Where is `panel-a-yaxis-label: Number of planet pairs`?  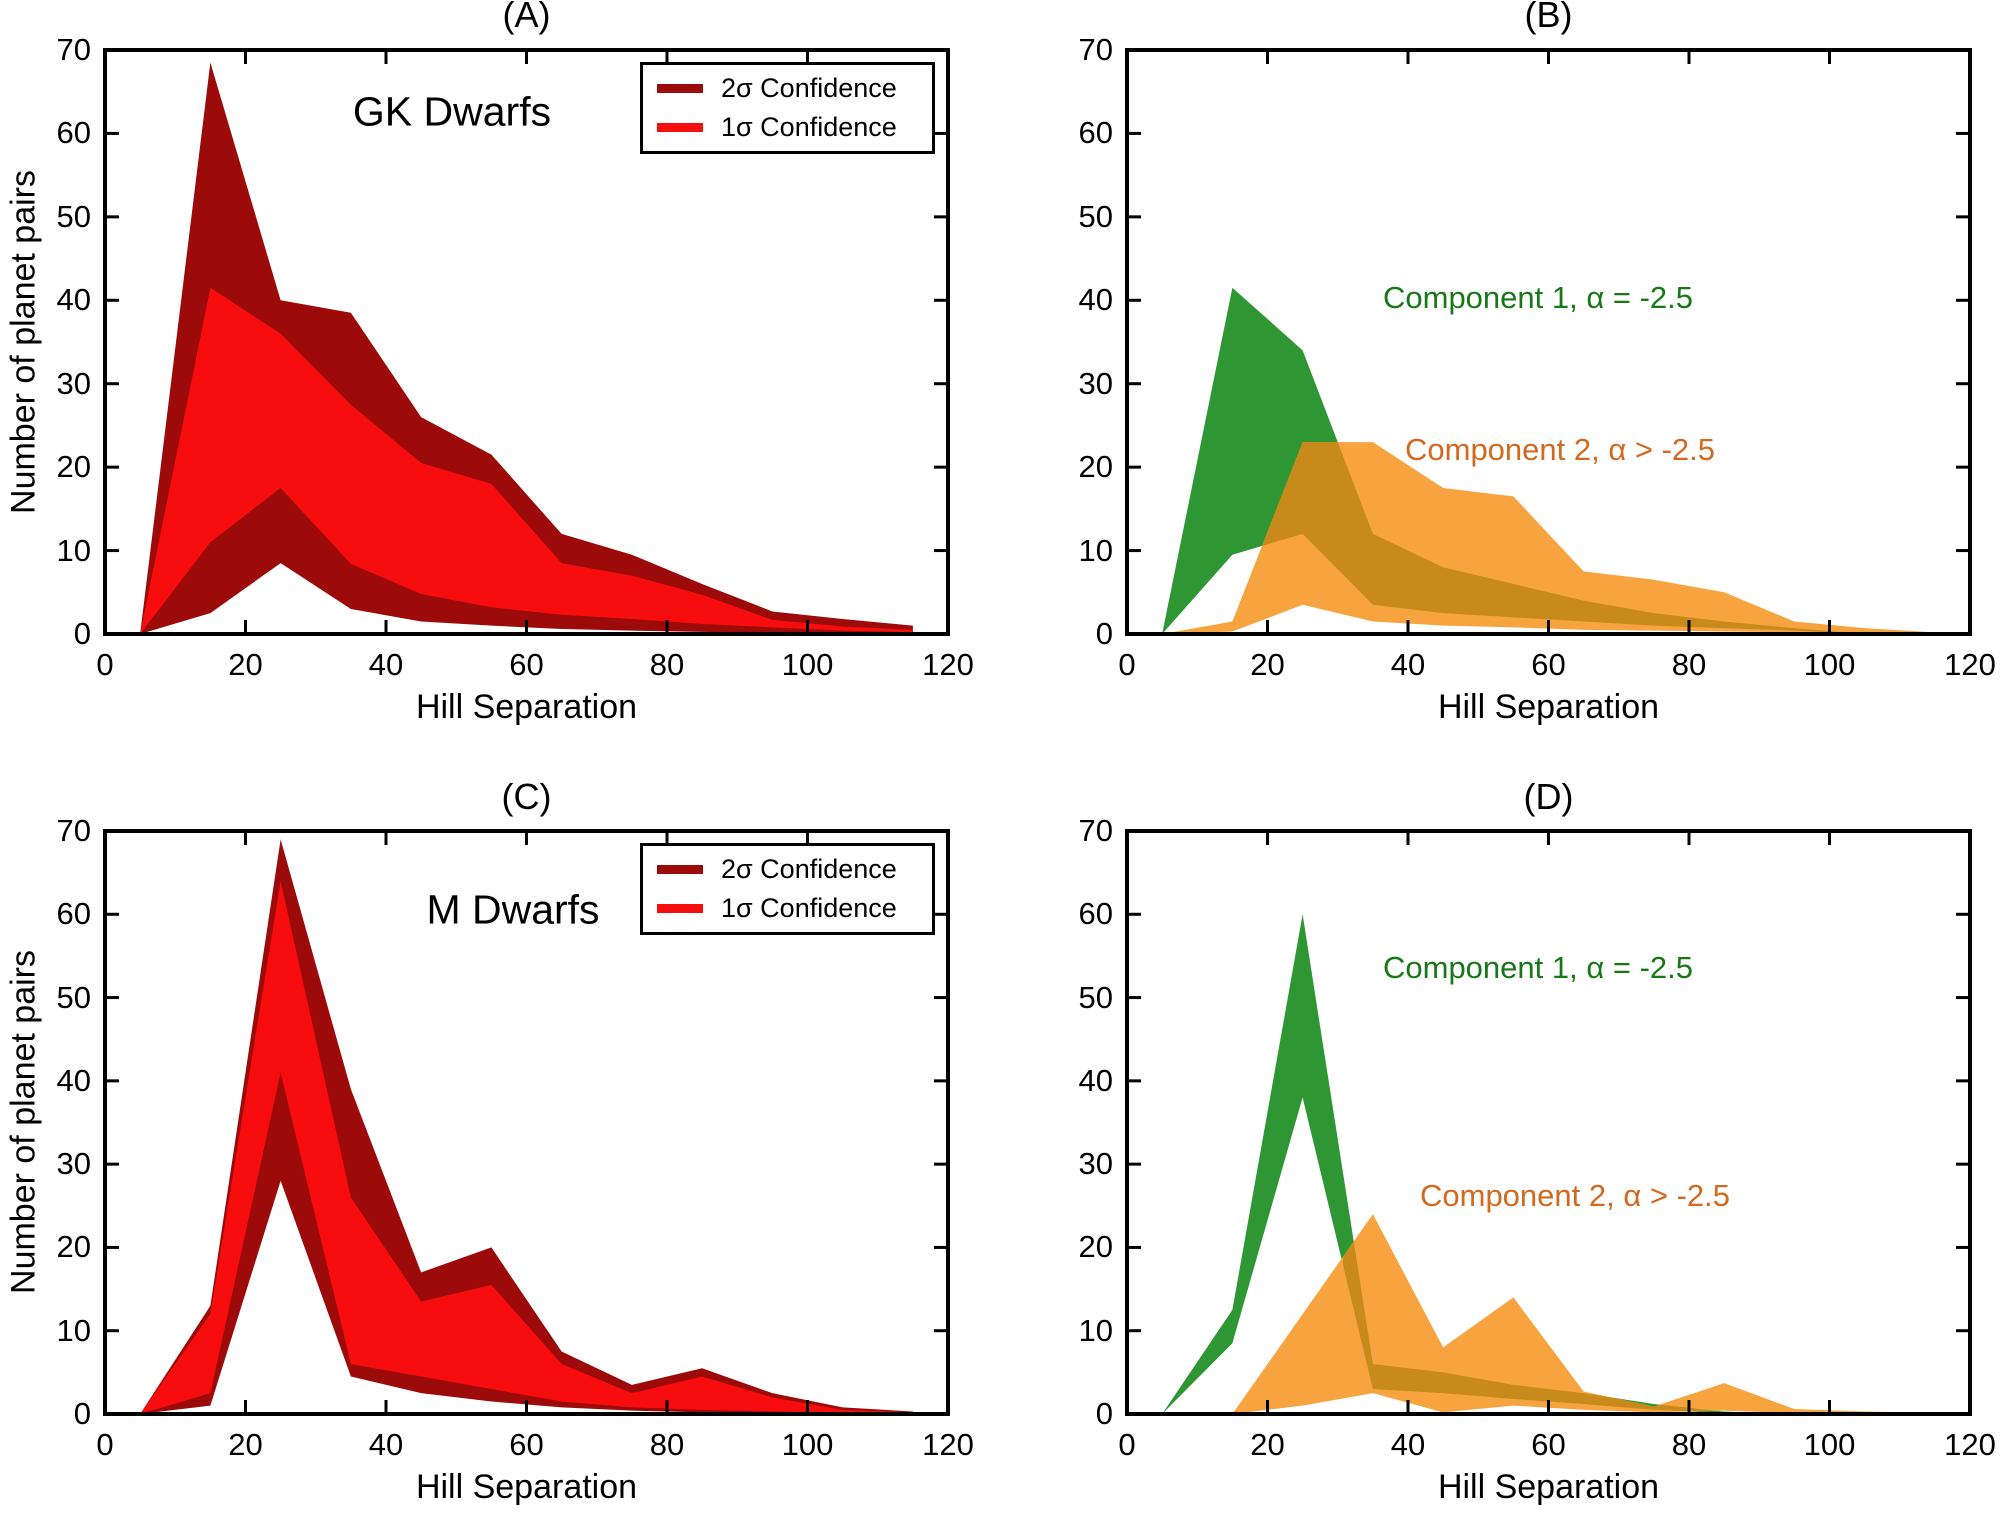 panel-a-yaxis-label: Number of planet pairs is located at coordinates (23, 342).